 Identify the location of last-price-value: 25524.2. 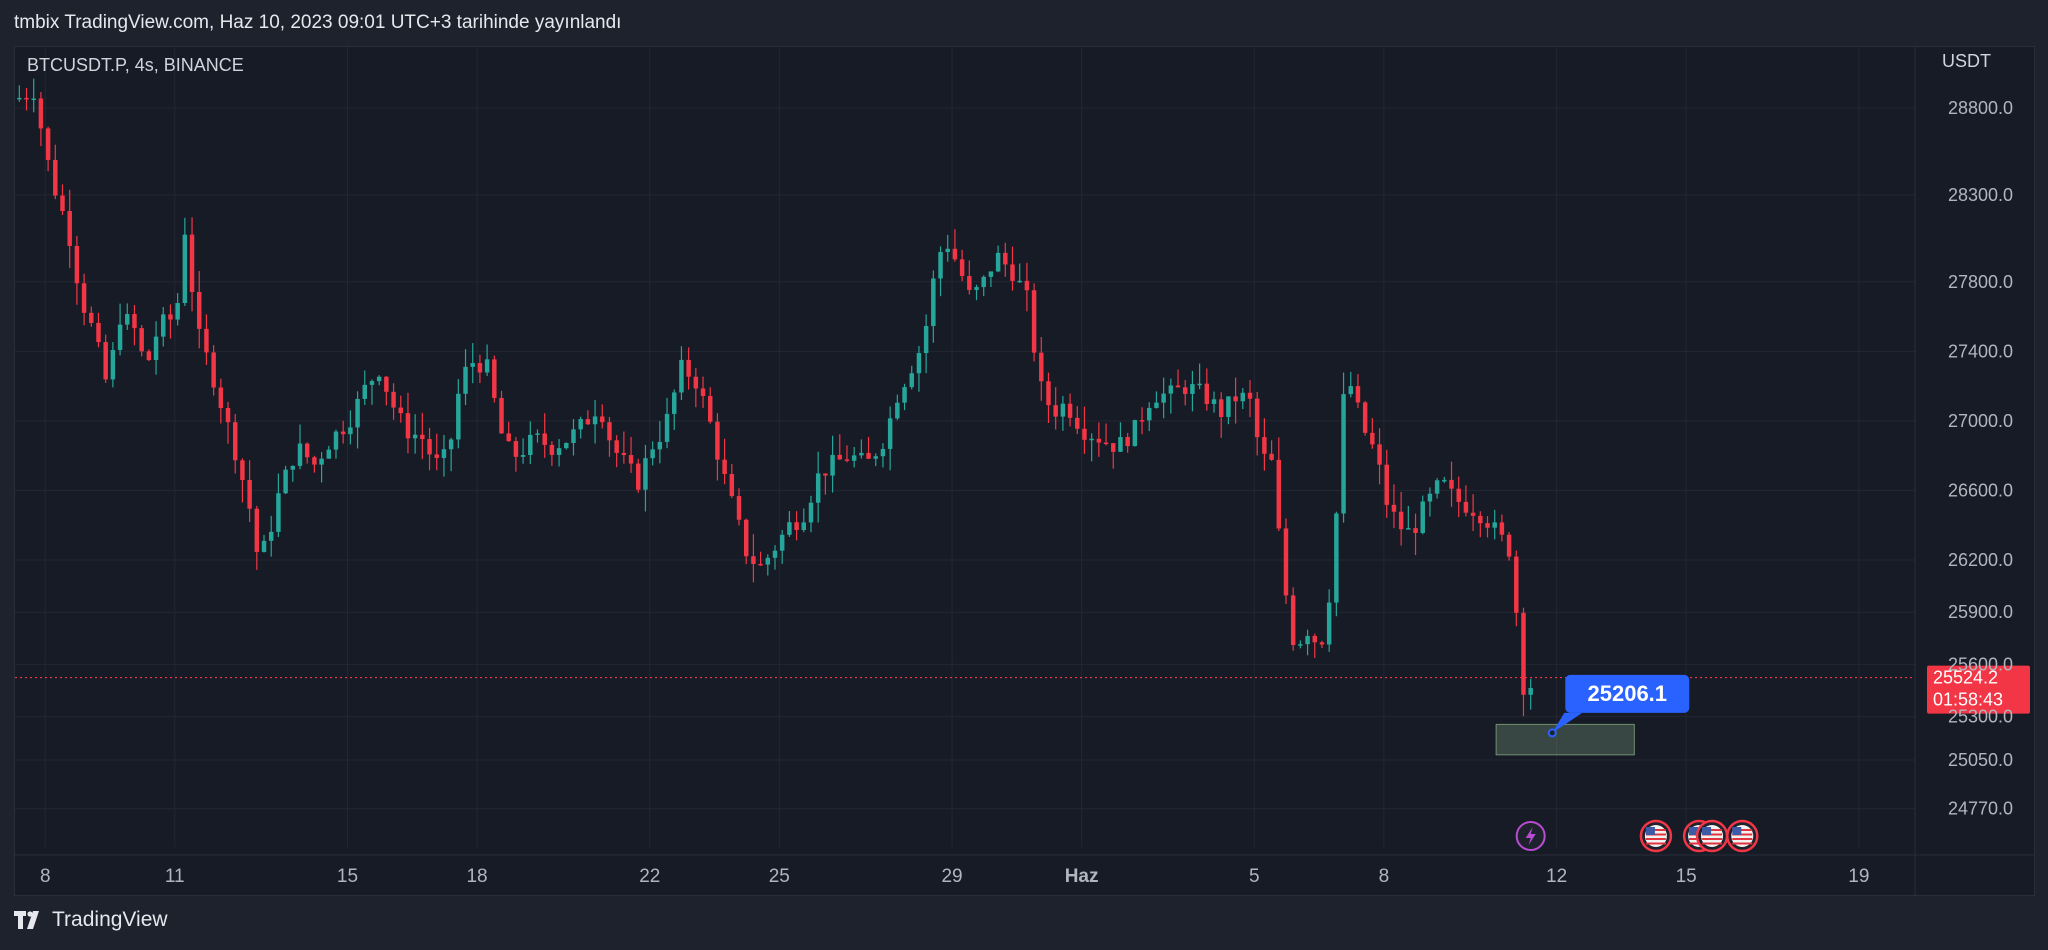
(1965, 678).